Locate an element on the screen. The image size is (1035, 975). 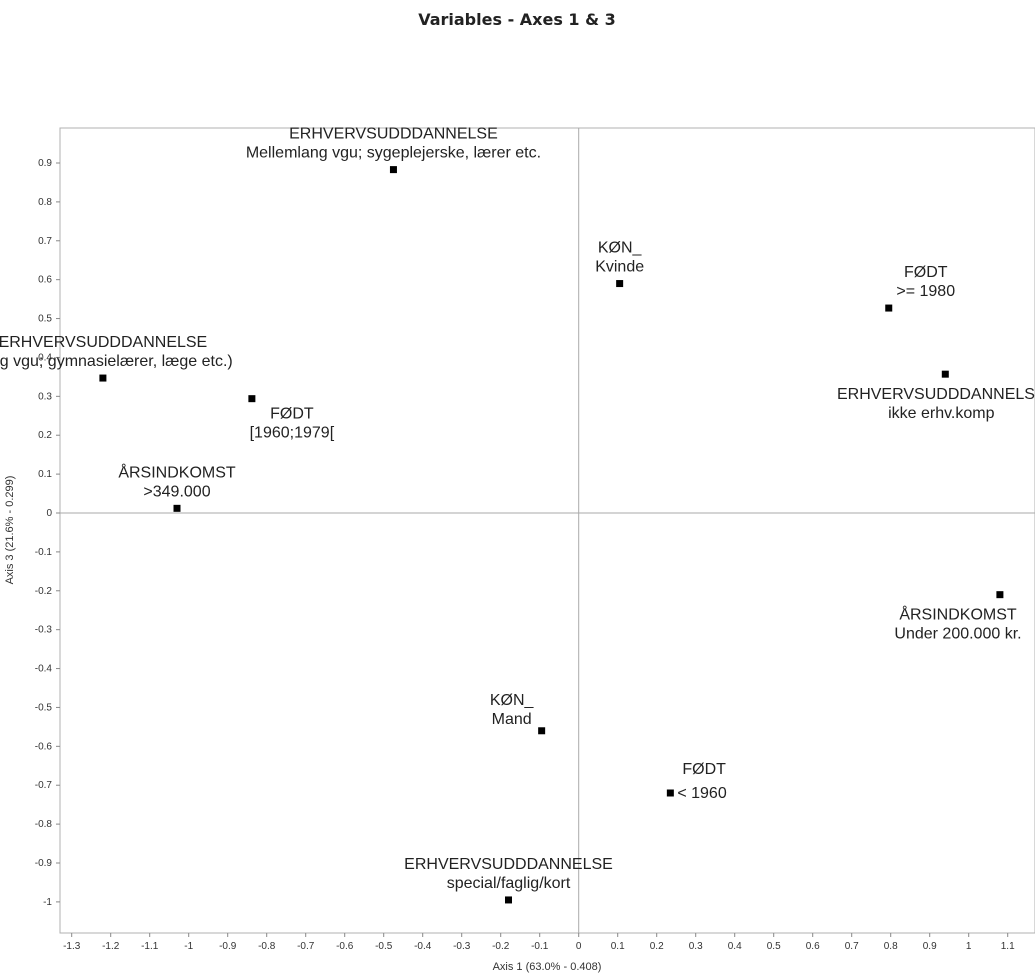
x-tick-label: -0.5 is located at coordinates (384, 946).